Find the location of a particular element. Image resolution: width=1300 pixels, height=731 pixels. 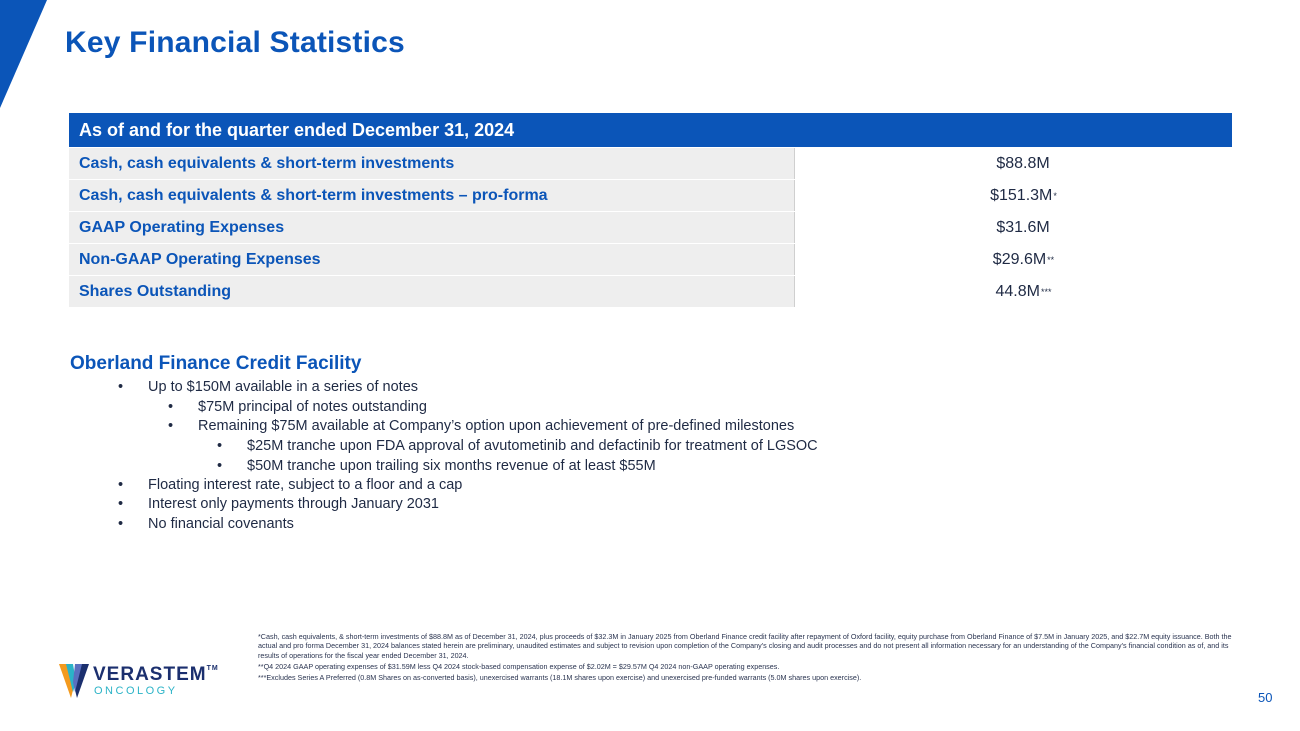

table-row: Non-GAAP Operating Expenses $29.6M ** is located at coordinates (650, 259).